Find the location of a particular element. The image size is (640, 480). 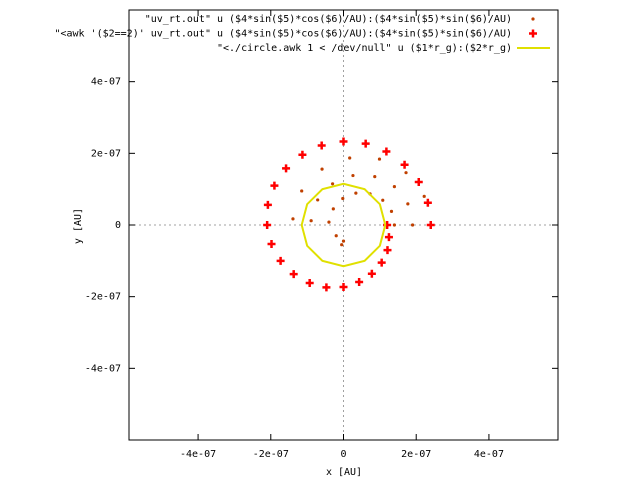

x-tick-label: 0 is located at coordinates (343, 454).